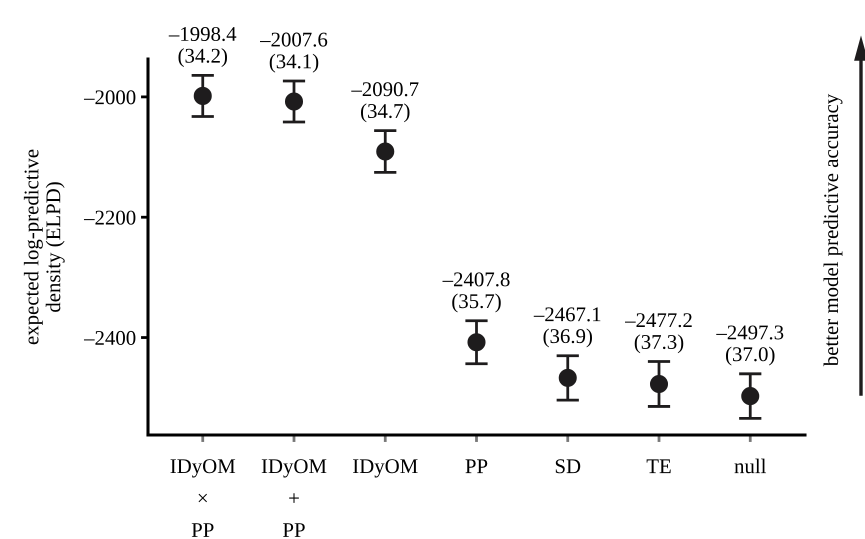 The image size is (865, 539). Describe the element at coordinates (750, 466) in the screenshot. I see `x-tick-label: null` at that location.